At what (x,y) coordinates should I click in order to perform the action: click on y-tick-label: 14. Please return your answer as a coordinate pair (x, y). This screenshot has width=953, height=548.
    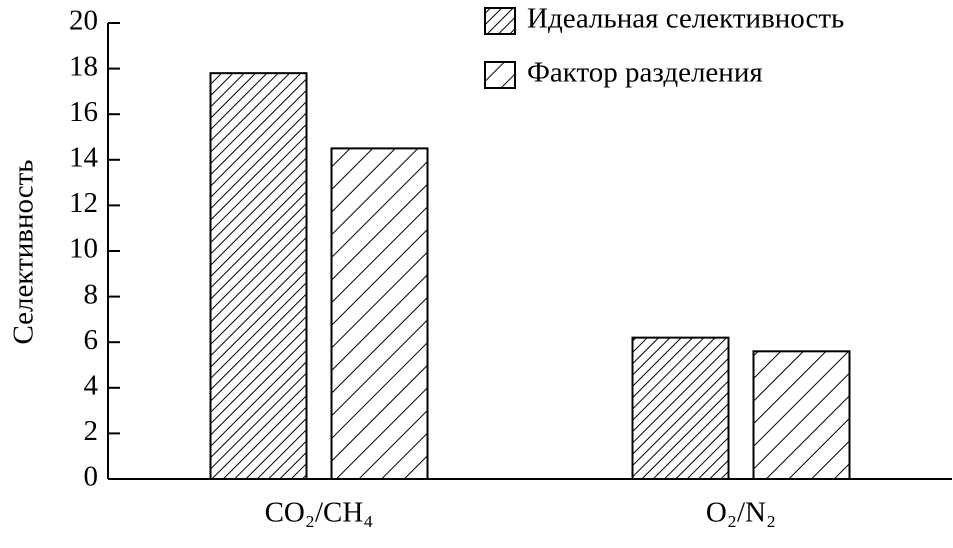
    Looking at the image, I should click on (84, 157).